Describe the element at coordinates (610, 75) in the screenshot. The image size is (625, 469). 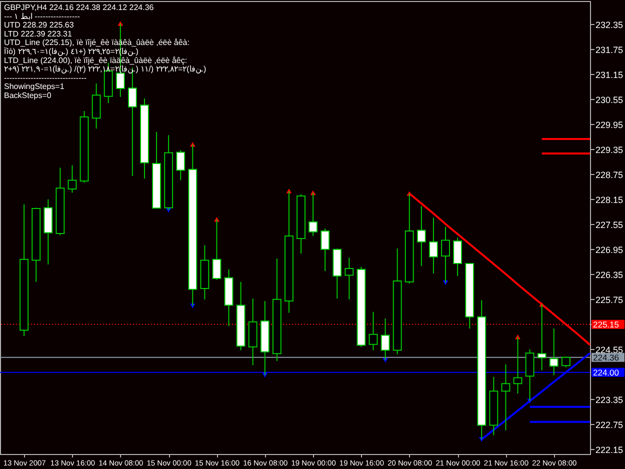
I see `y-tick-label: 231.15` at that location.